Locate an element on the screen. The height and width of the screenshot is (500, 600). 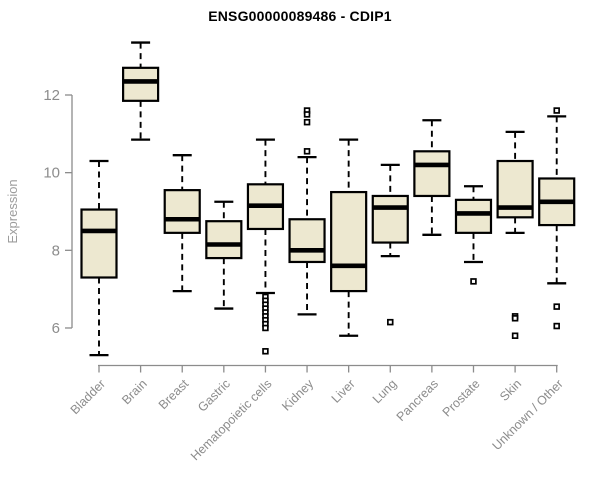
y-tick-label: 8 is located at coordinates (56, 250).